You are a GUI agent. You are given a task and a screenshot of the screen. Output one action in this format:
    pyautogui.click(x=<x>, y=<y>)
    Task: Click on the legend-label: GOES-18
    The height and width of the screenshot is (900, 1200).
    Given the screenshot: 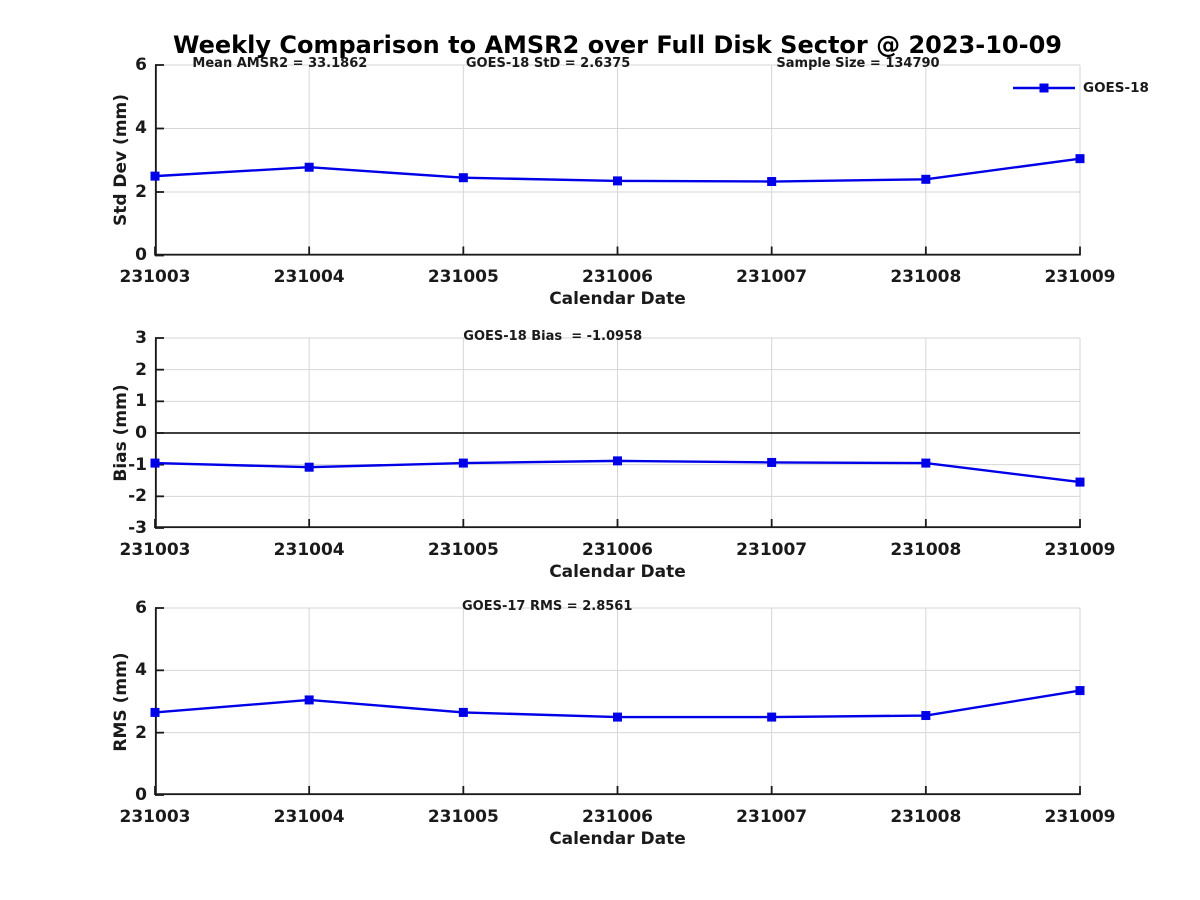 What is the action you would take?
    pyautogui.click(x=1116, y=88)
    